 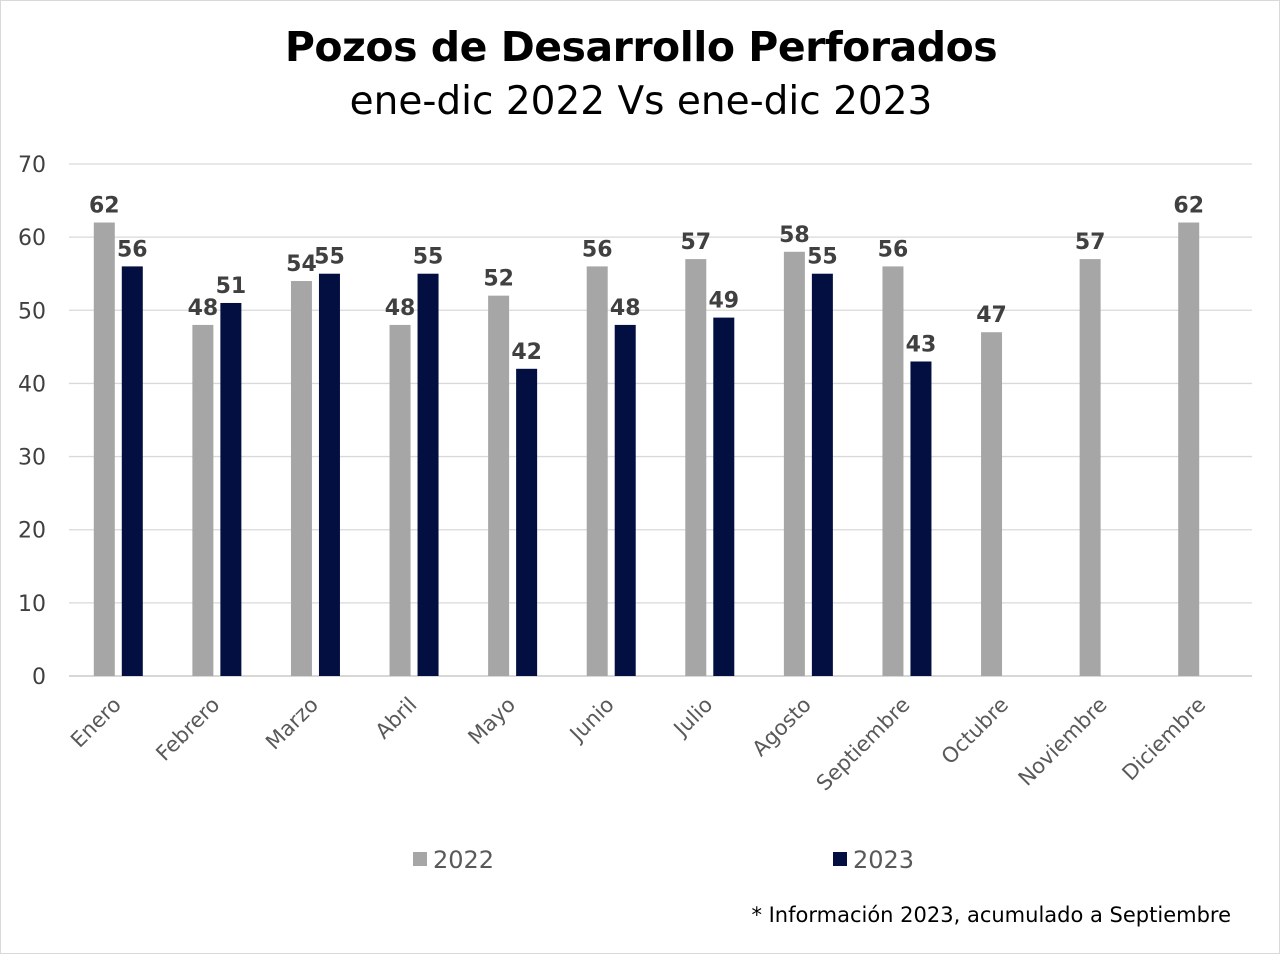 What do you see at coordinates (921, 344) in the screenshot?
I see `data-label: 43` at bounding box center [921, 344].